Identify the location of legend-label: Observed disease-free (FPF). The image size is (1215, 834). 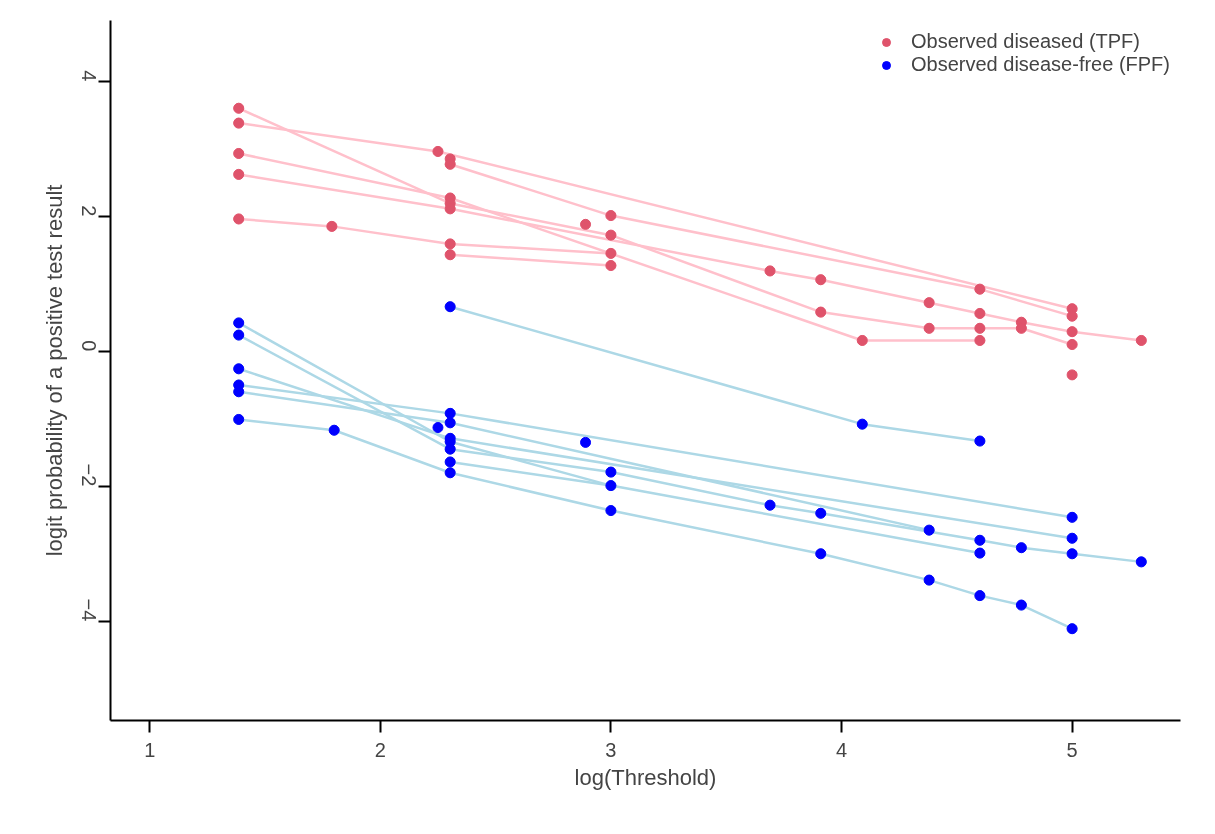
(1040, 64).